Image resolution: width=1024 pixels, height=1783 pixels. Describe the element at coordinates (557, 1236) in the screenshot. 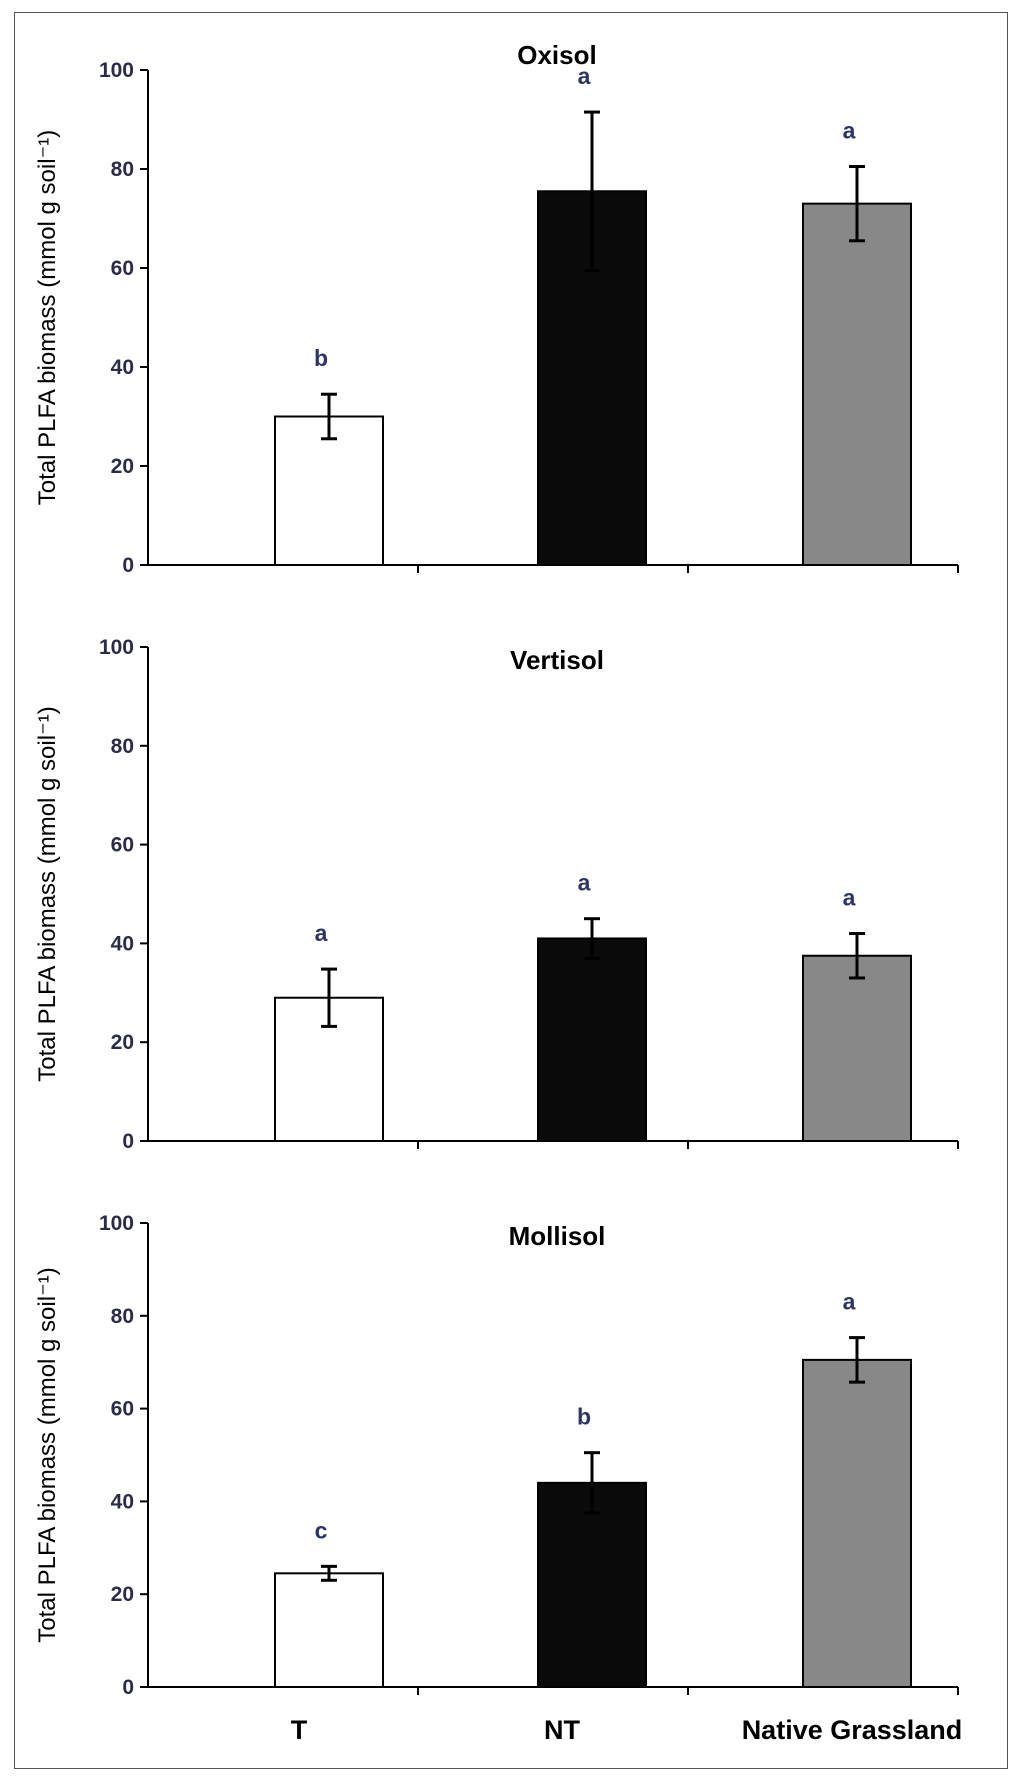

I see `chart-title: Mollisol` at that location.